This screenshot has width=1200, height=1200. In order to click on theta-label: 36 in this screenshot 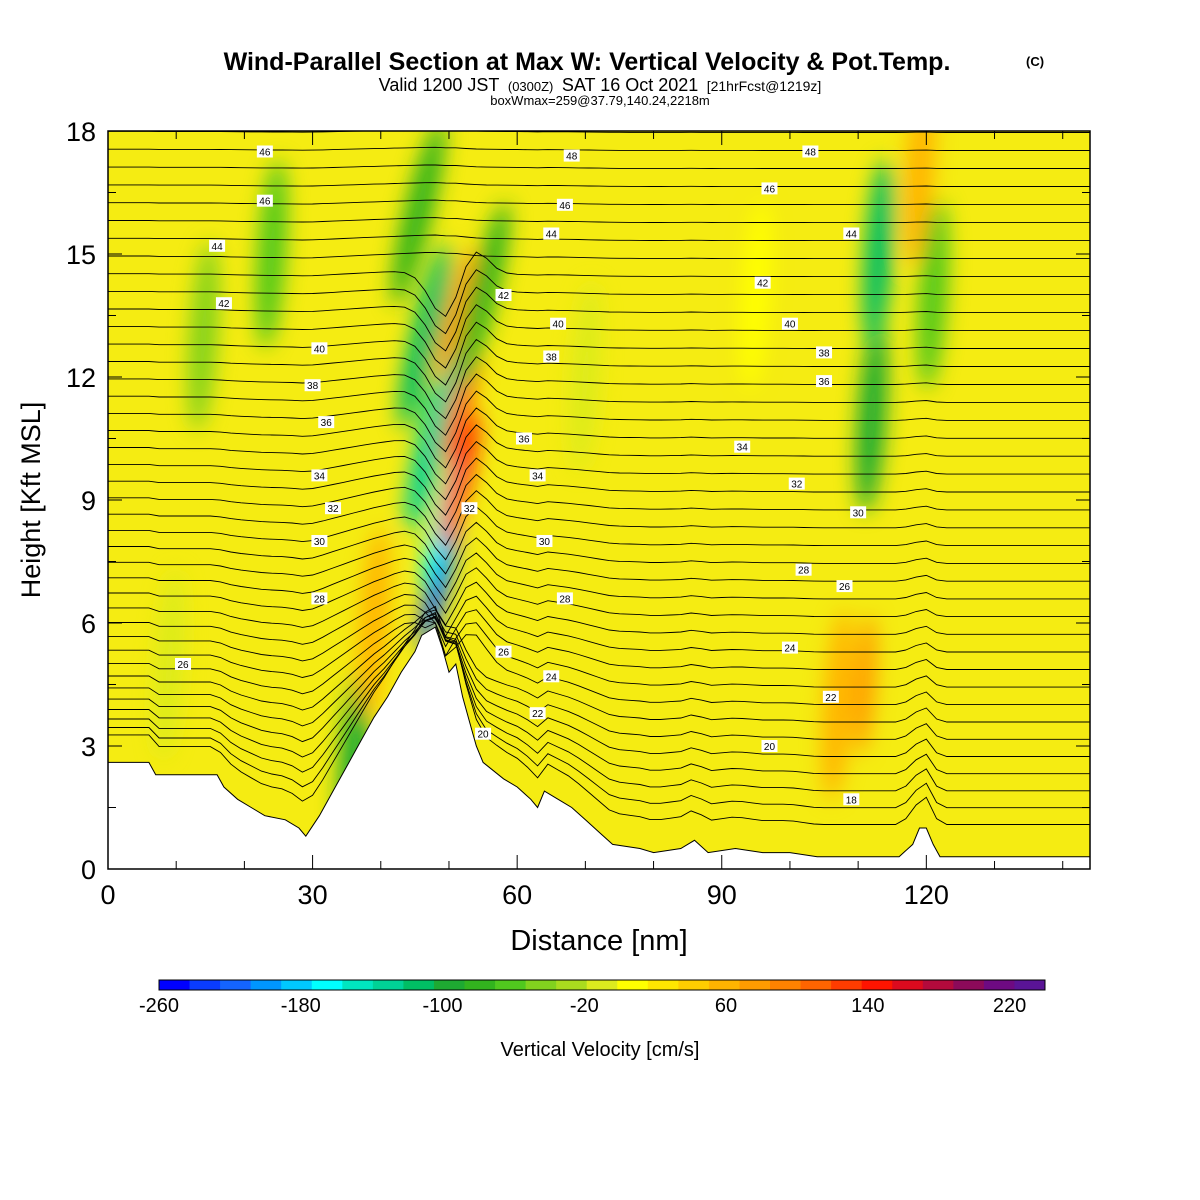, I will do `click(824, 381)`.